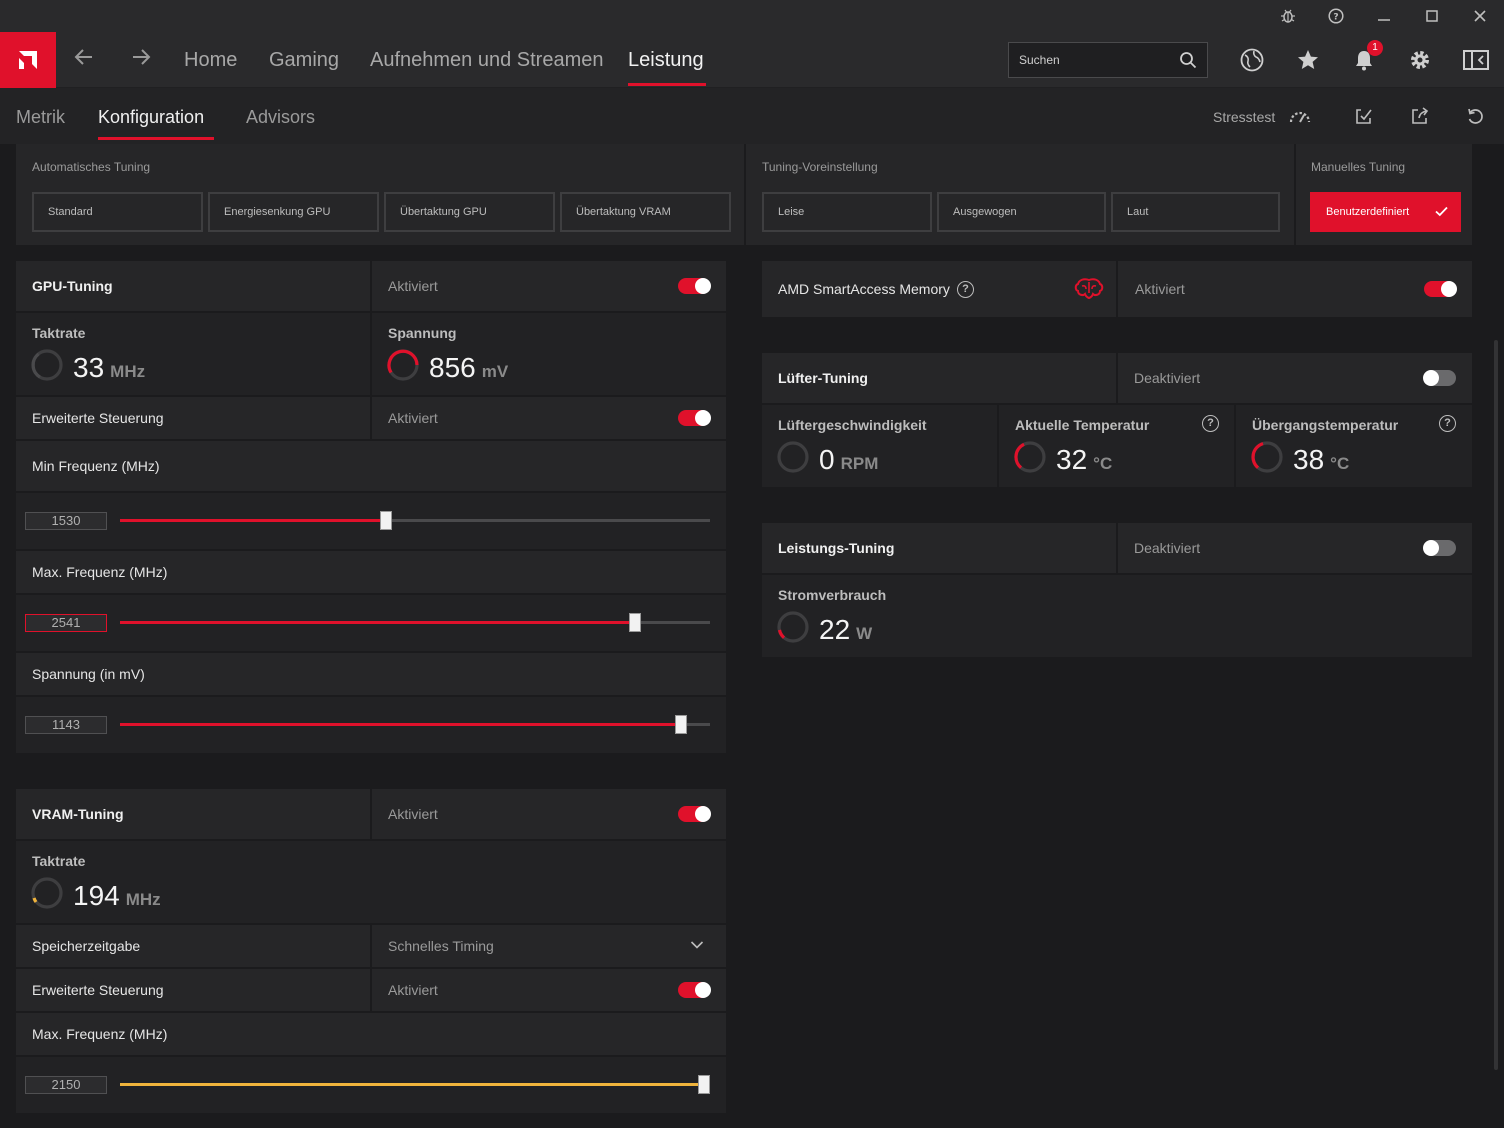  What do you see at coordinates (40, 117) in the screenshot?
I see `tab-metrics: Metrik` at bounding box center [40, 117].